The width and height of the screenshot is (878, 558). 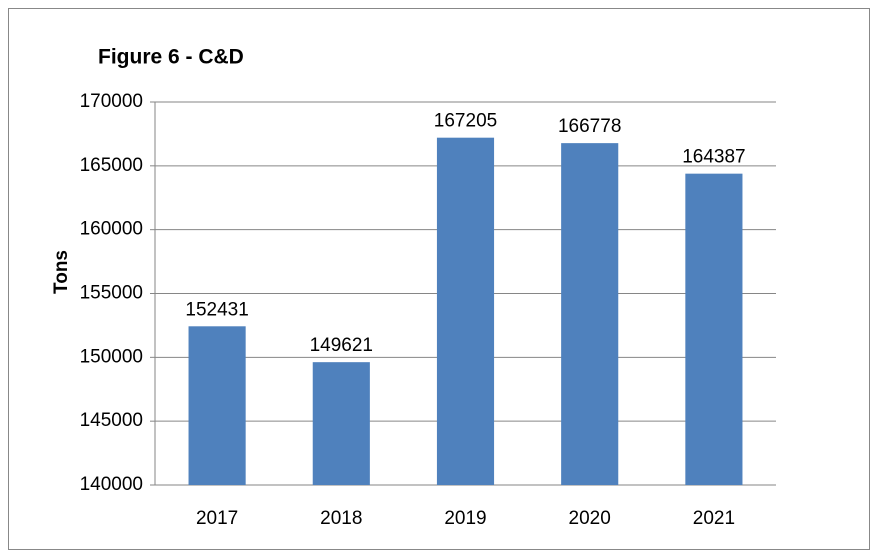 What do you see at coordinates (111, 165) in the screenshot?
I see `y-tick-label: 165000` at bounding box center [111, 165].